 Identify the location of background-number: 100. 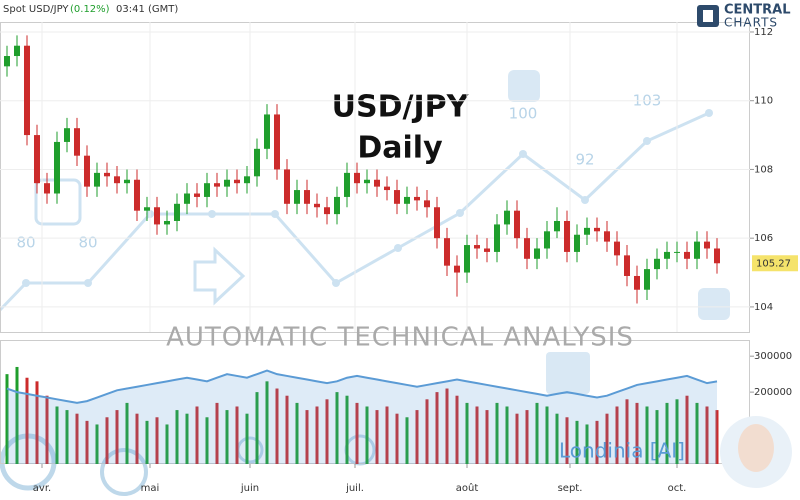
(523, 114).